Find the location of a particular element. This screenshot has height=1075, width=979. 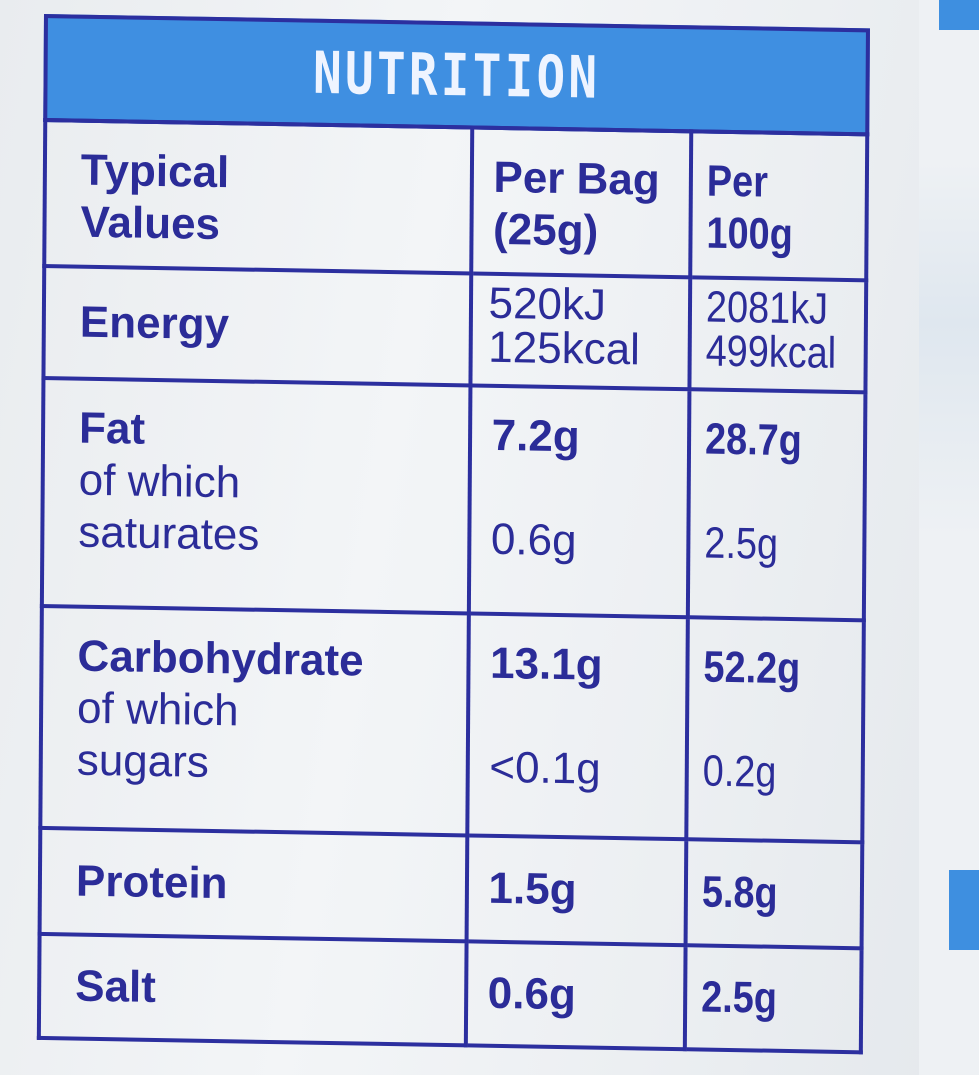

energy-per-100g-kcal: 499kcal is located at coordinates (771, 352).